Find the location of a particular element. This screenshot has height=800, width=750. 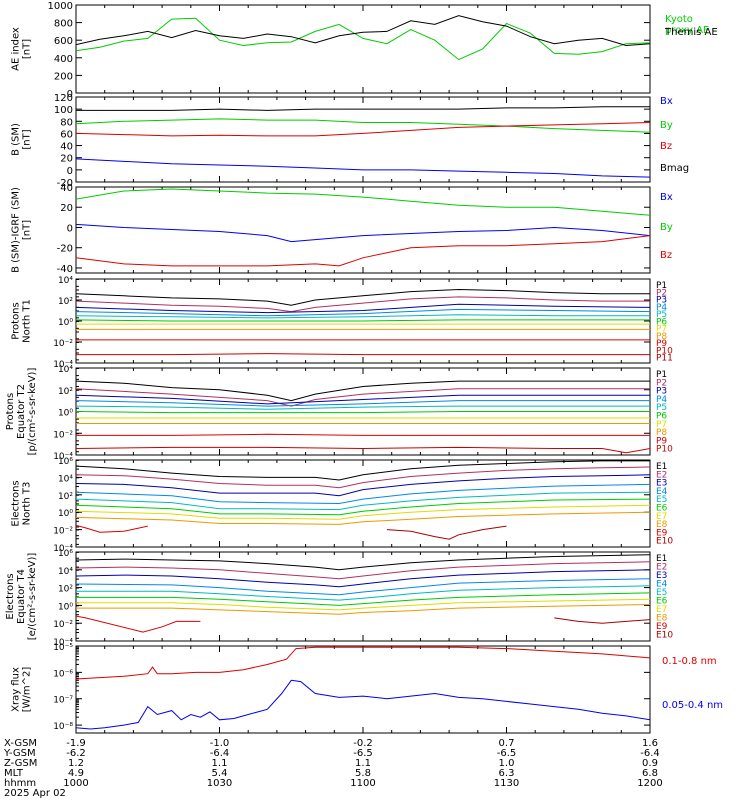

y-tick-label: -40 is located at coordinates (65, 269).